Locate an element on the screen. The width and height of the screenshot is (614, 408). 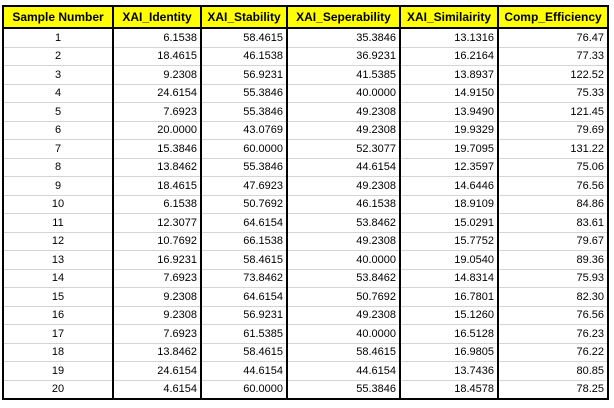
sample-number-cell: 11 is located at coordinates (58, 223).